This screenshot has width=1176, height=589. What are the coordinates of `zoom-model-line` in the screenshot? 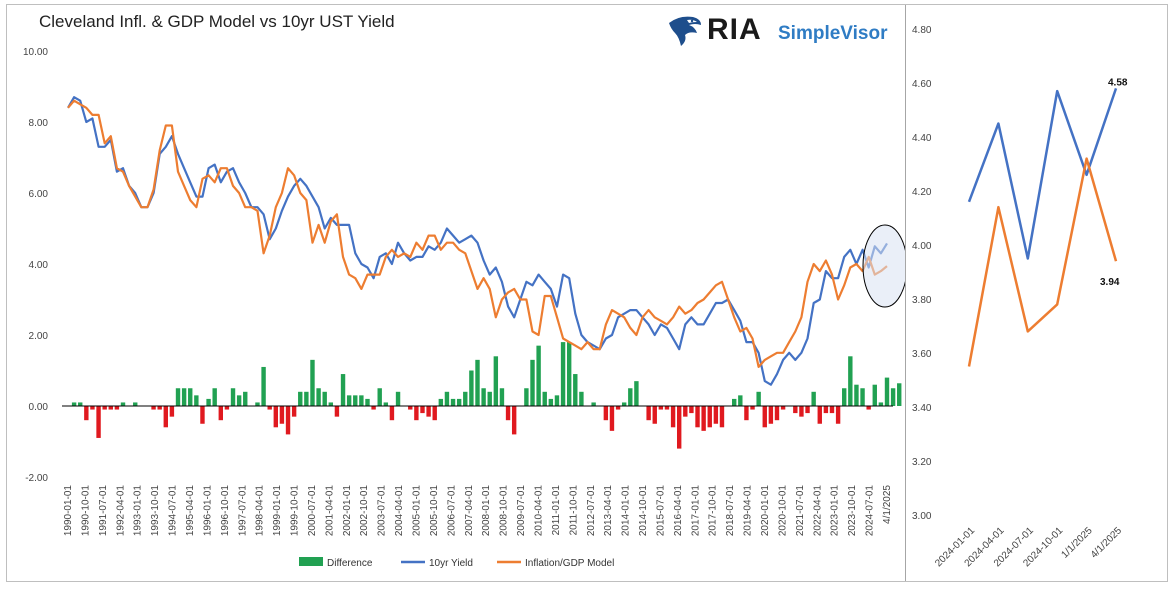 It's located at (1042, 262).